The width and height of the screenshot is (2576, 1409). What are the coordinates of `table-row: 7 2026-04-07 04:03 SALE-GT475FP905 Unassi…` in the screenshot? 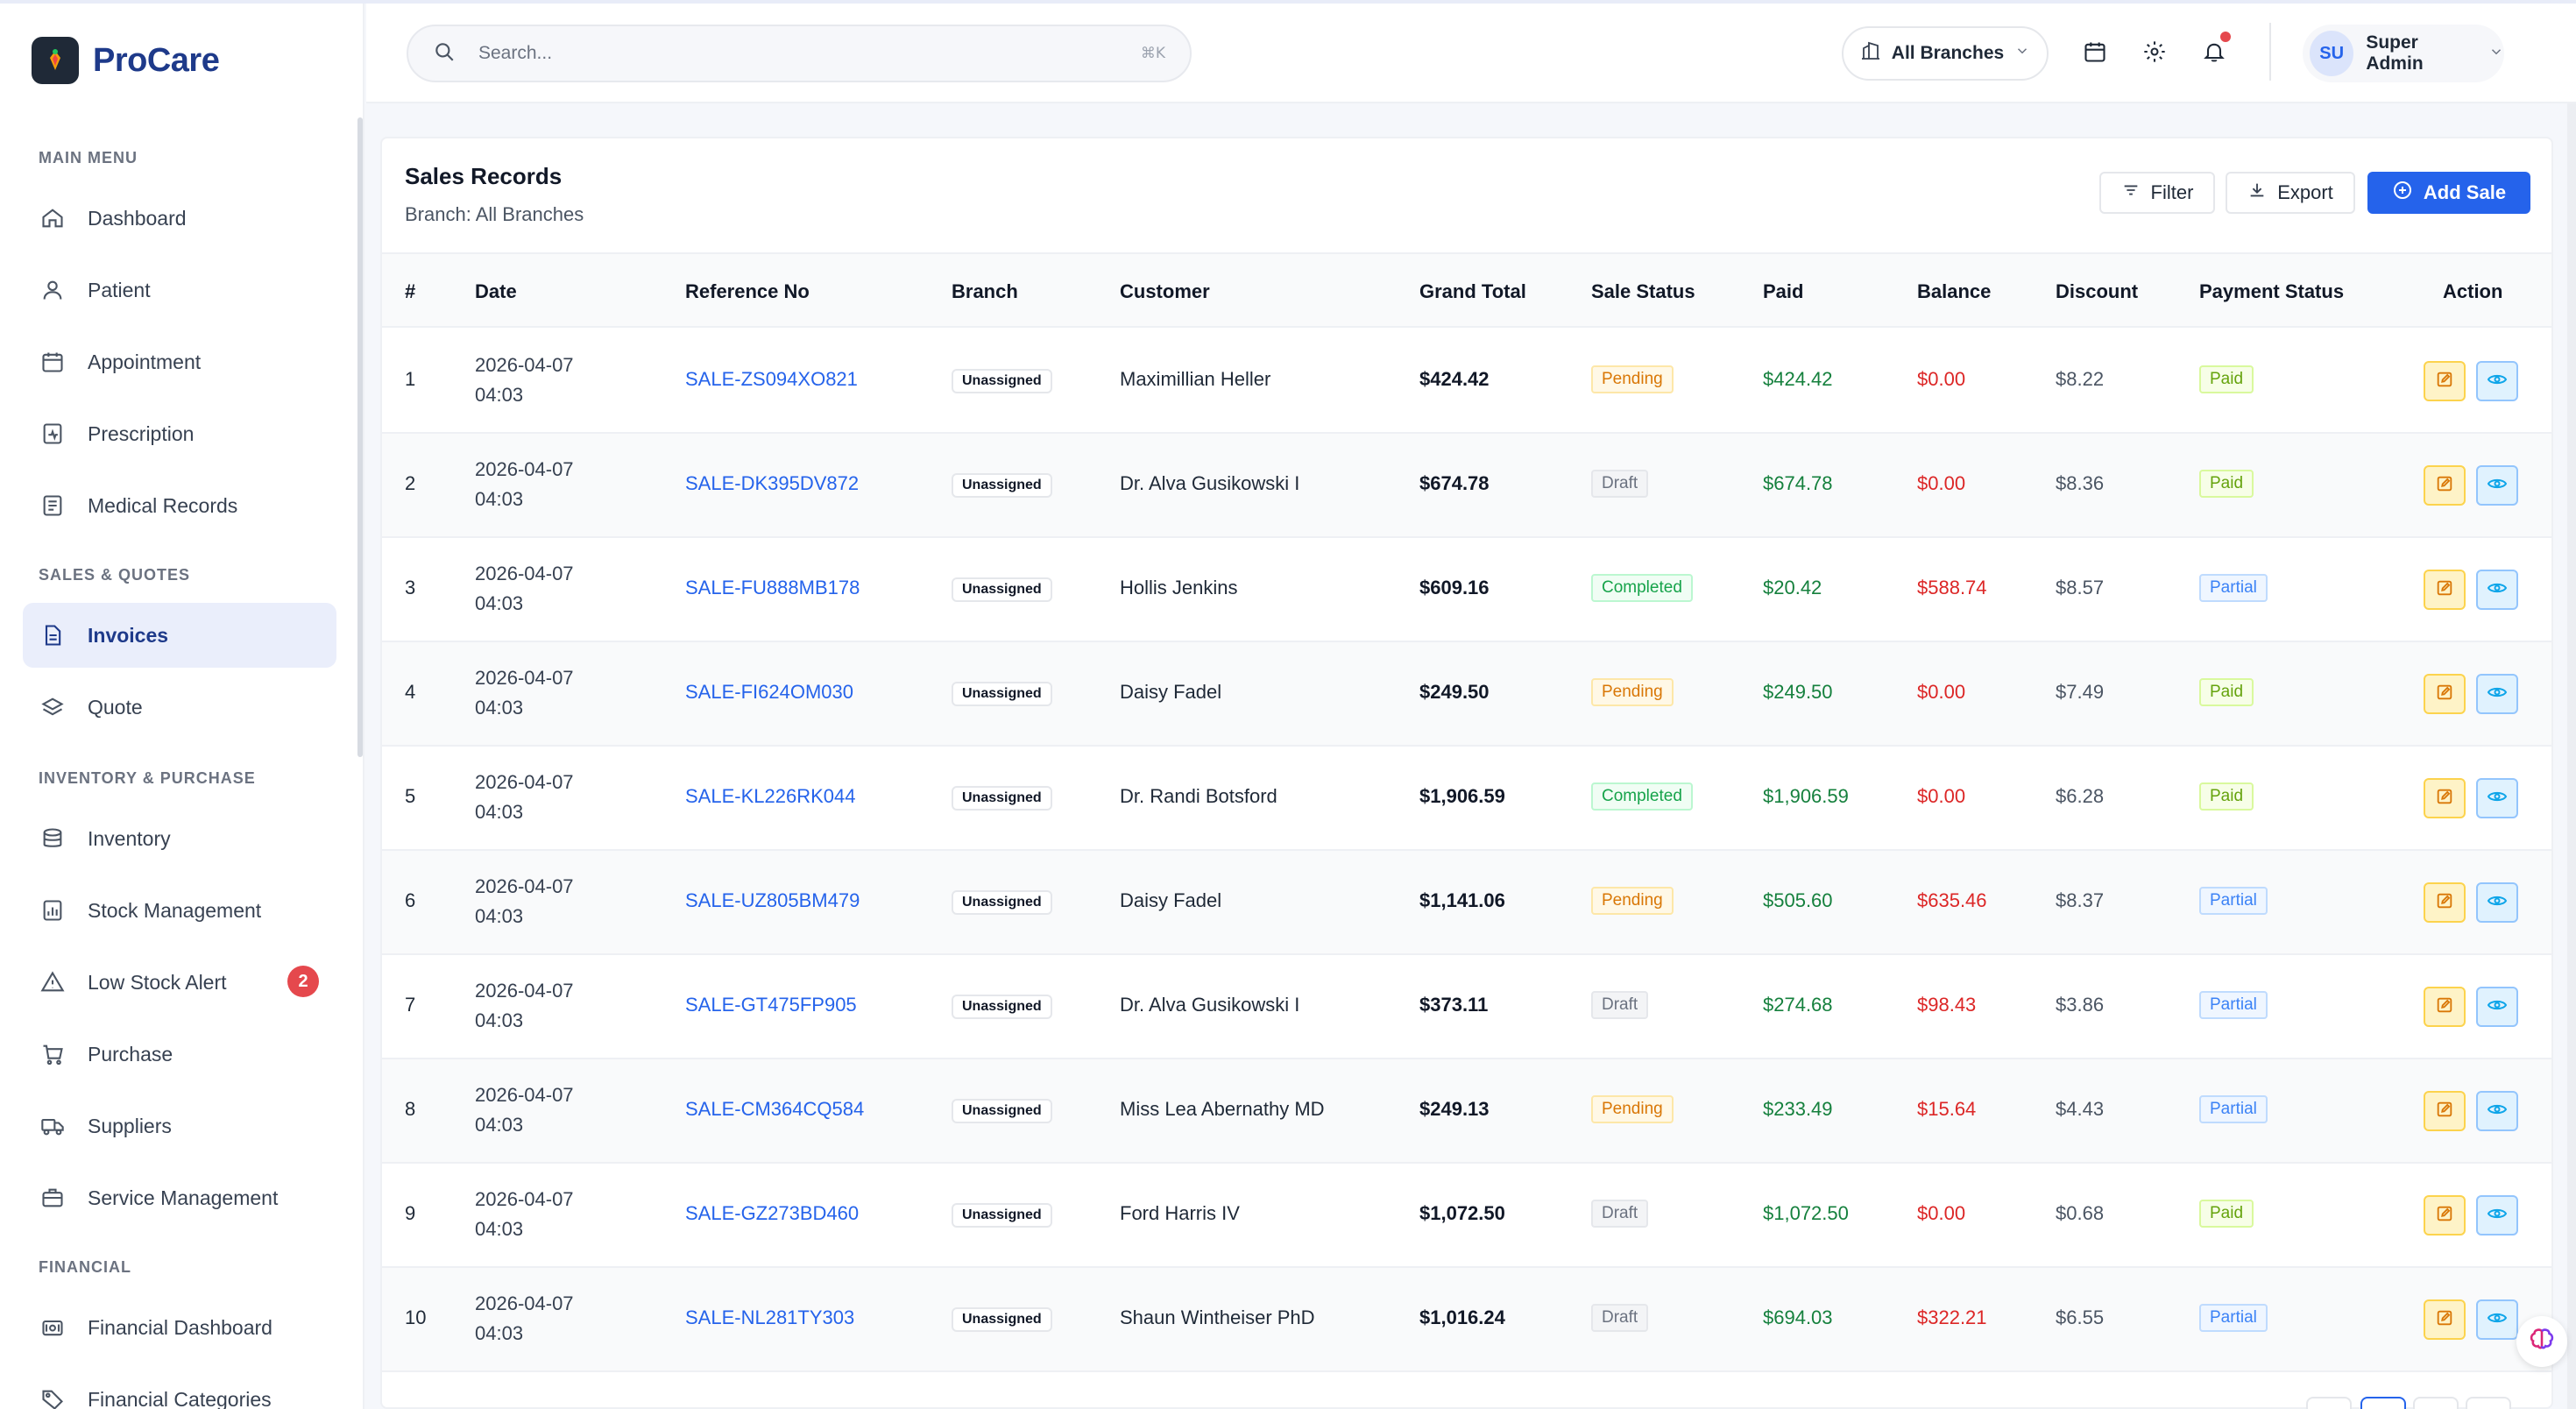 It's located at (1466, 1007).